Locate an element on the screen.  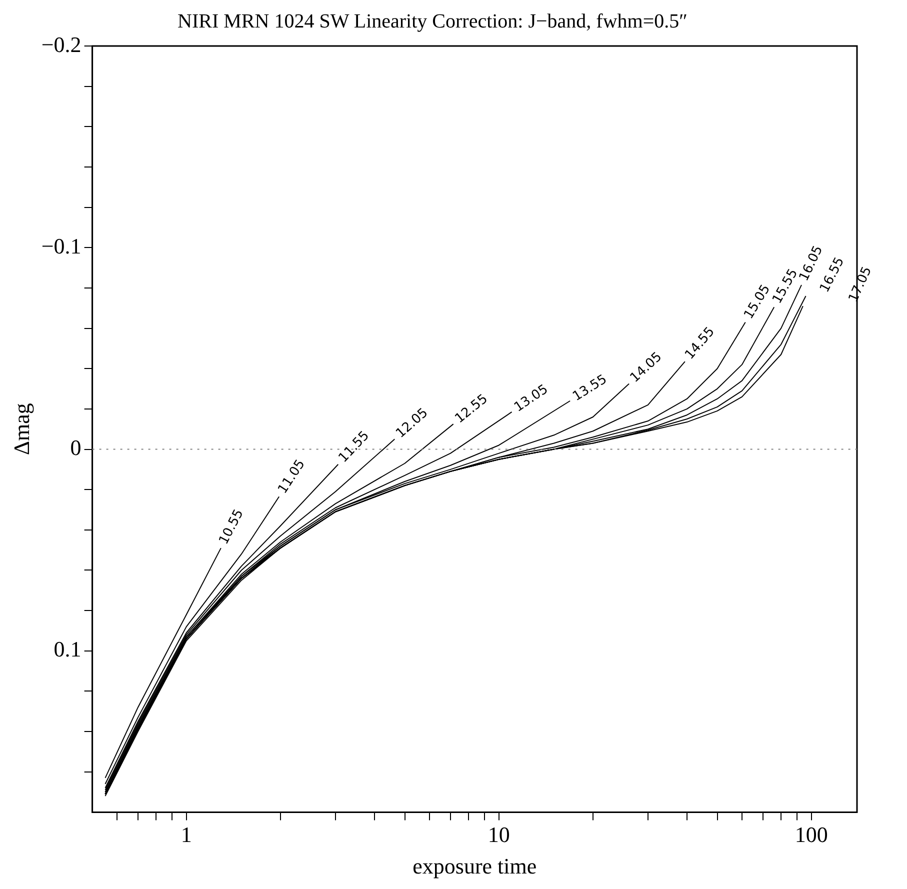
x-tick-label: 1 is located at coordinates (186, 835).